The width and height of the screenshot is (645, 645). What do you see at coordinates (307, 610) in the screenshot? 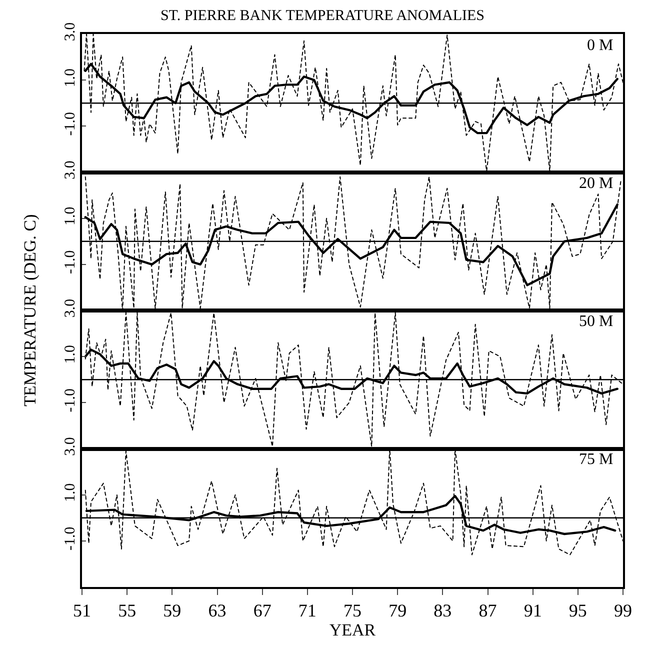
I see `x-tick-label: 71` at bounding box center [307, 610].